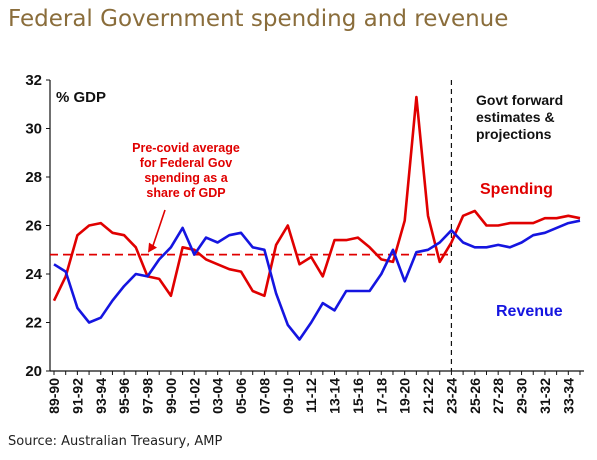  I want to click on precovid-arrow-shaft, so click(158, 229).